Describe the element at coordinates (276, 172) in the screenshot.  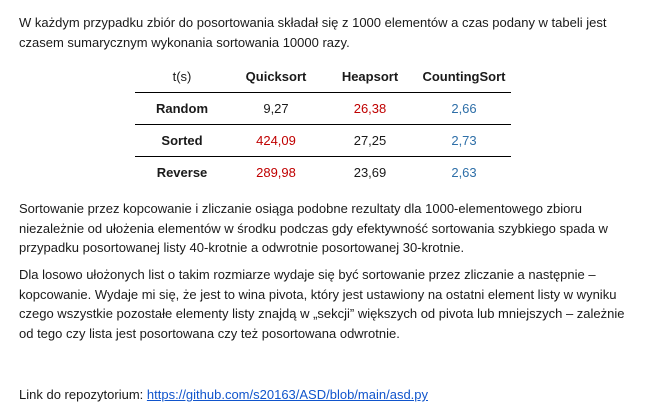
I see `cell-reverse-quicksort: 289,98` at that location.